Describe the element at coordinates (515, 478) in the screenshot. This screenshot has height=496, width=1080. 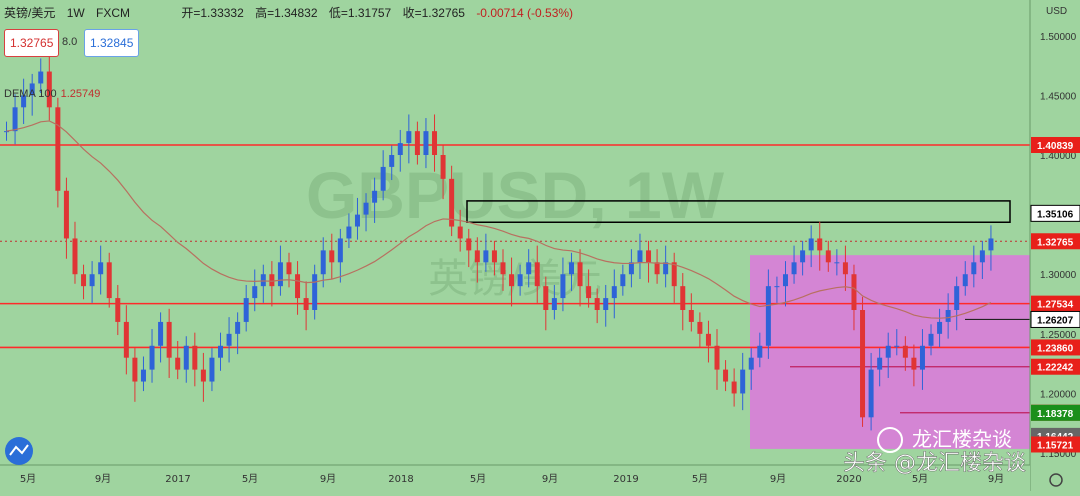
I see `time-axis` at that location.